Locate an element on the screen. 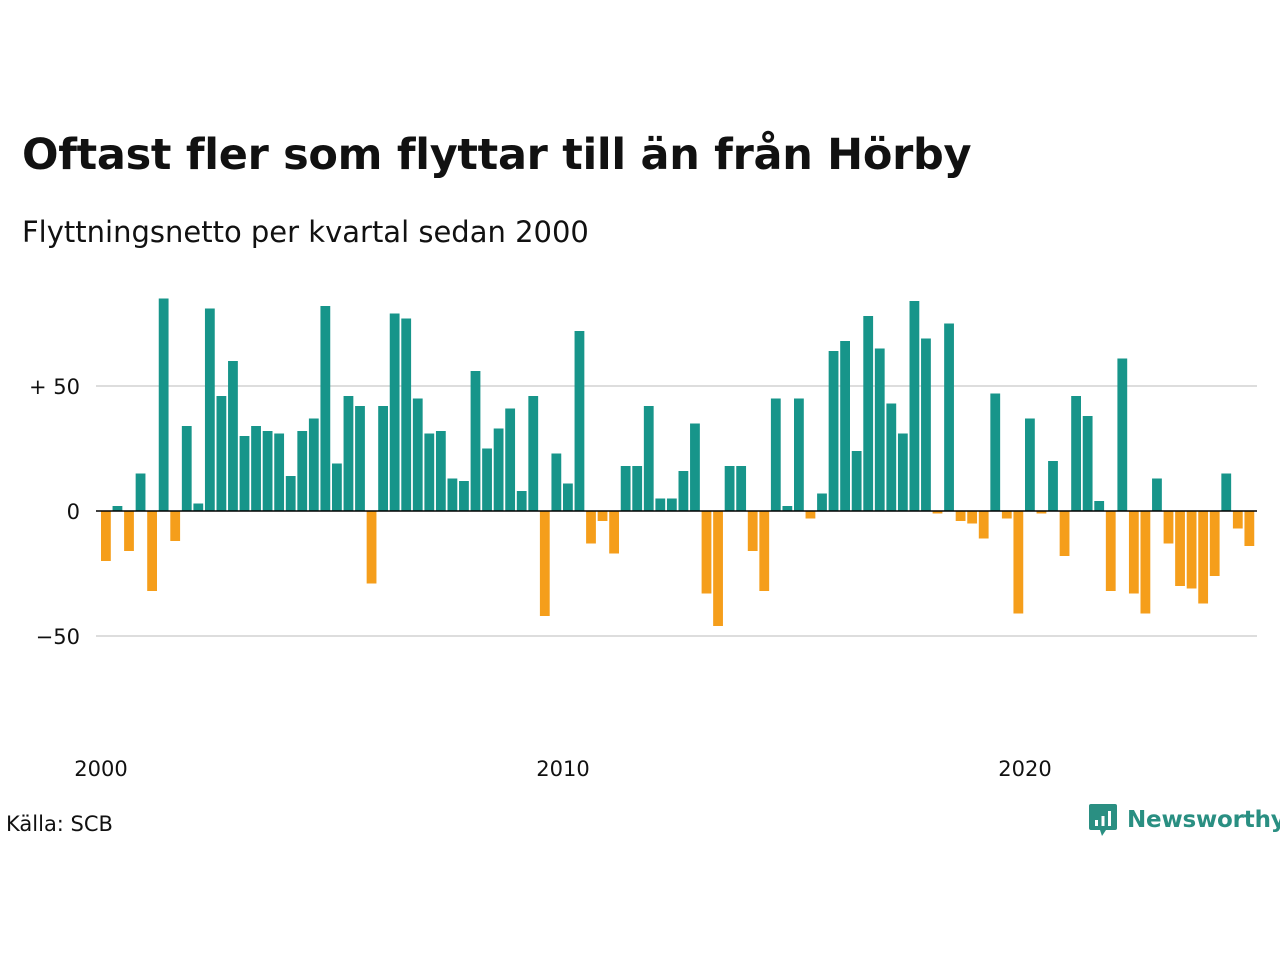 This screenshot has height=960, width=1280. y-tick-label: + 50 is located at coordinates (54, 387).